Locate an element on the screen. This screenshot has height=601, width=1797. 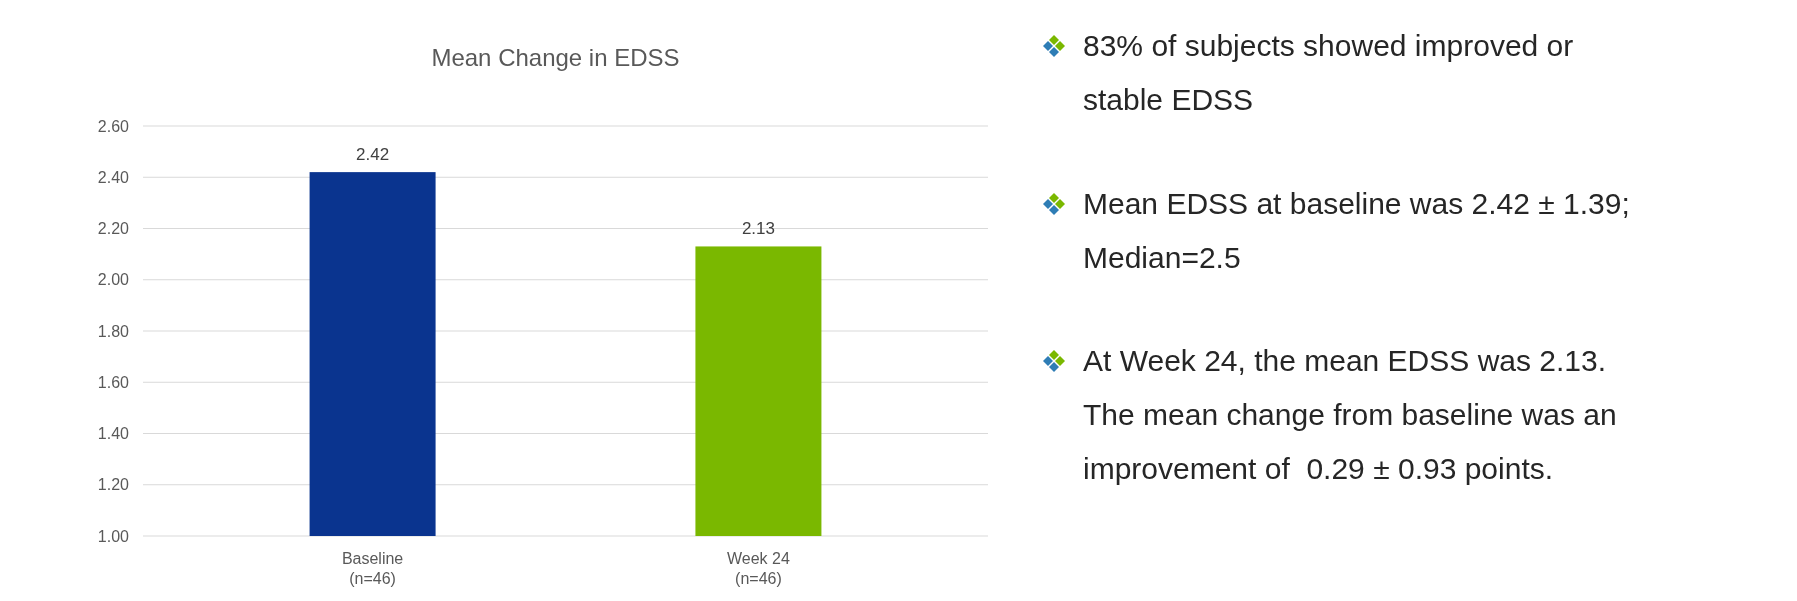
data-label: 2.13 is located at coordinates (758, 229).